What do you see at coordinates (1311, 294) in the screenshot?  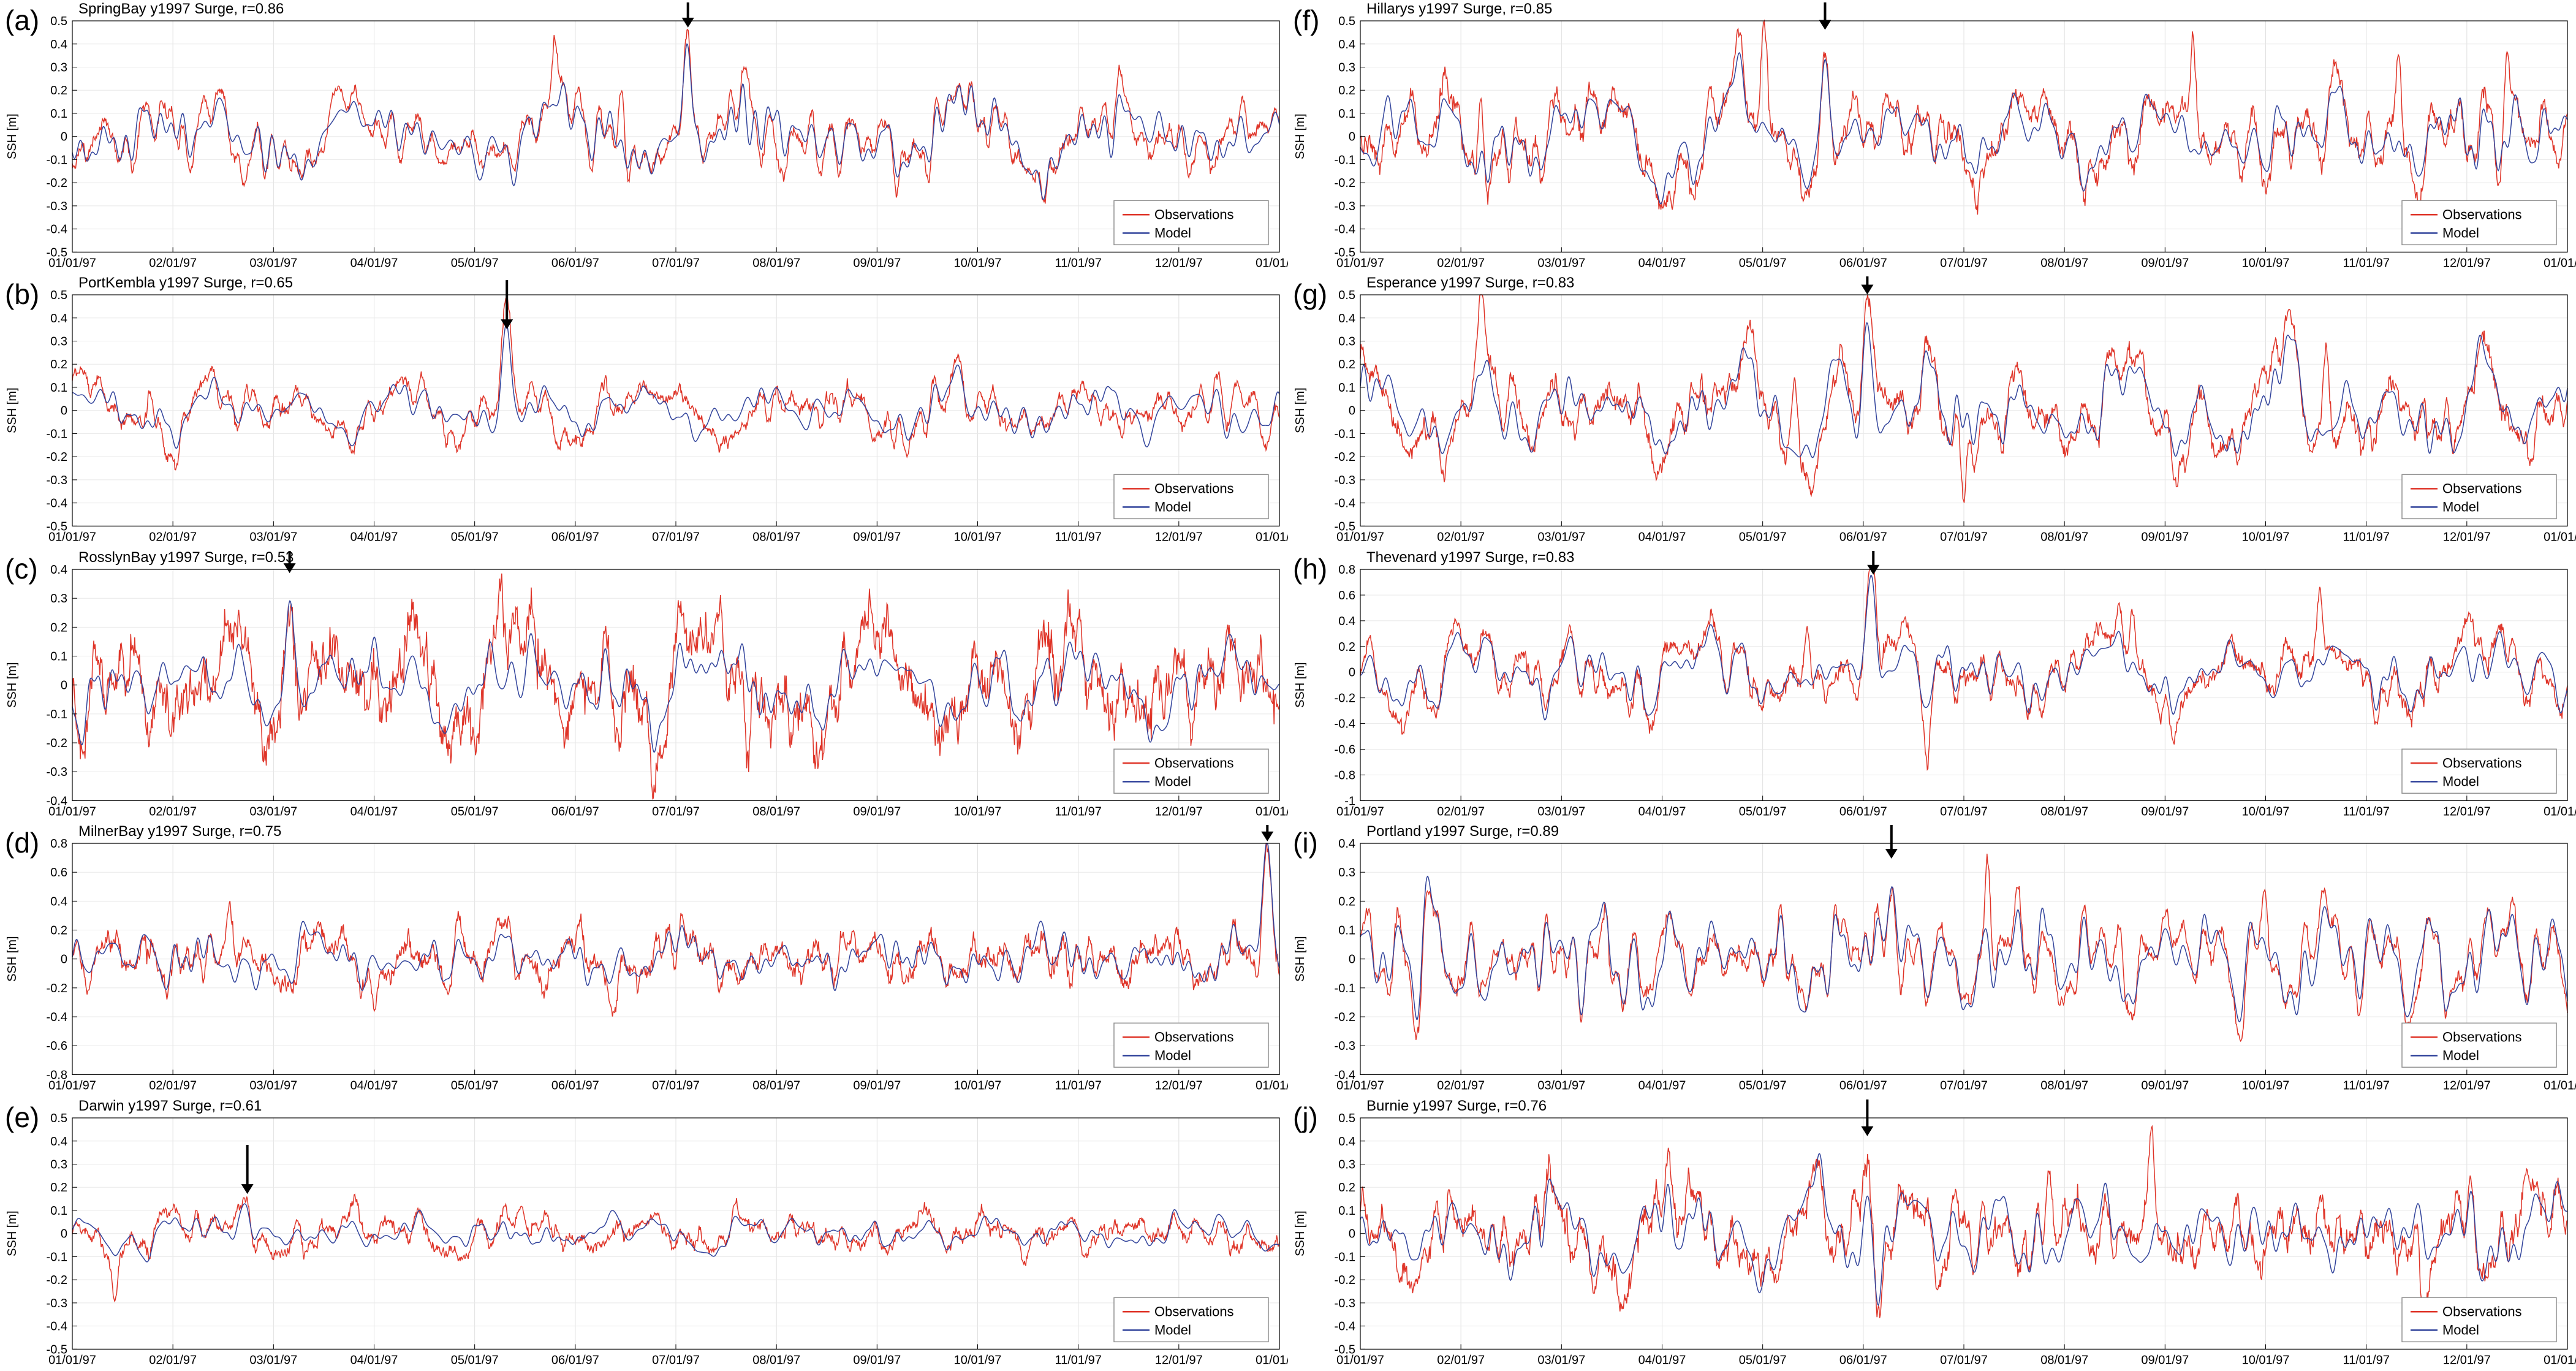 I see `panel-letter: (g)` at bounding box center [1311, 294].